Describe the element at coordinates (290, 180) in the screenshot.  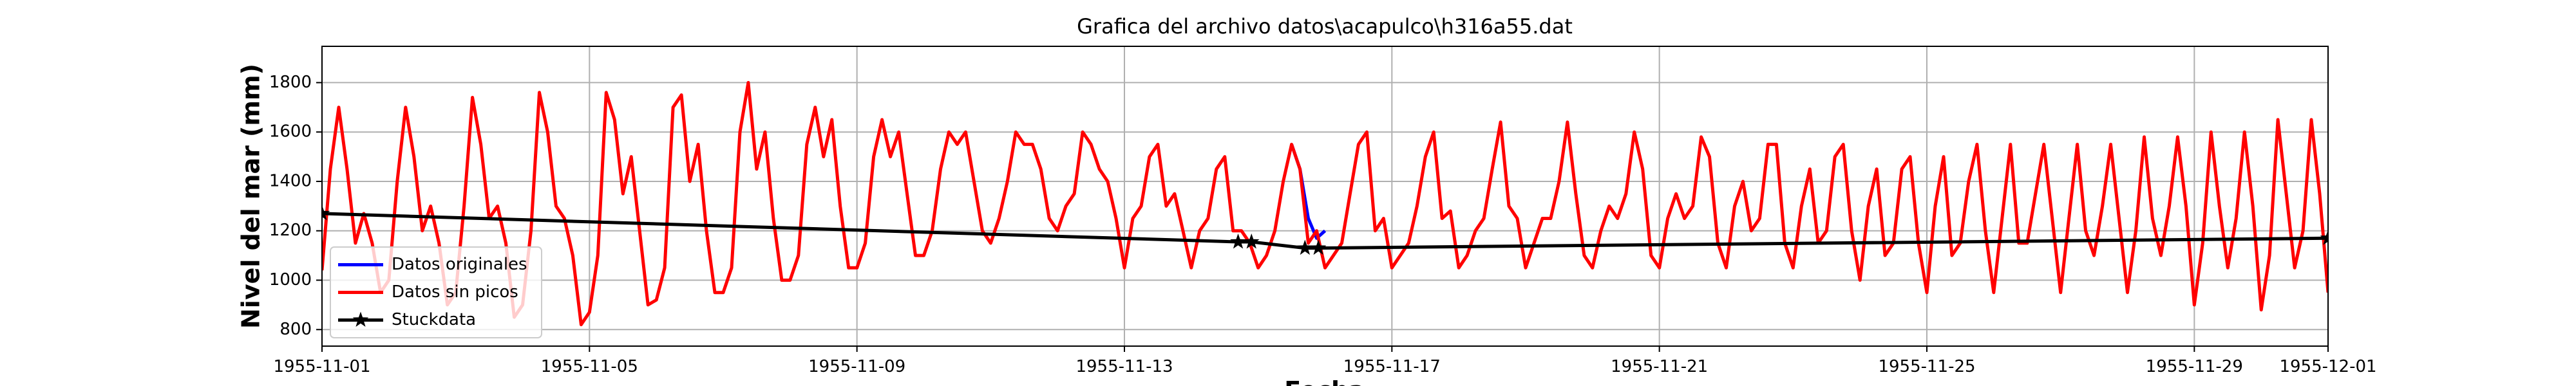
I see `y-tick-label: 1400` at that location.